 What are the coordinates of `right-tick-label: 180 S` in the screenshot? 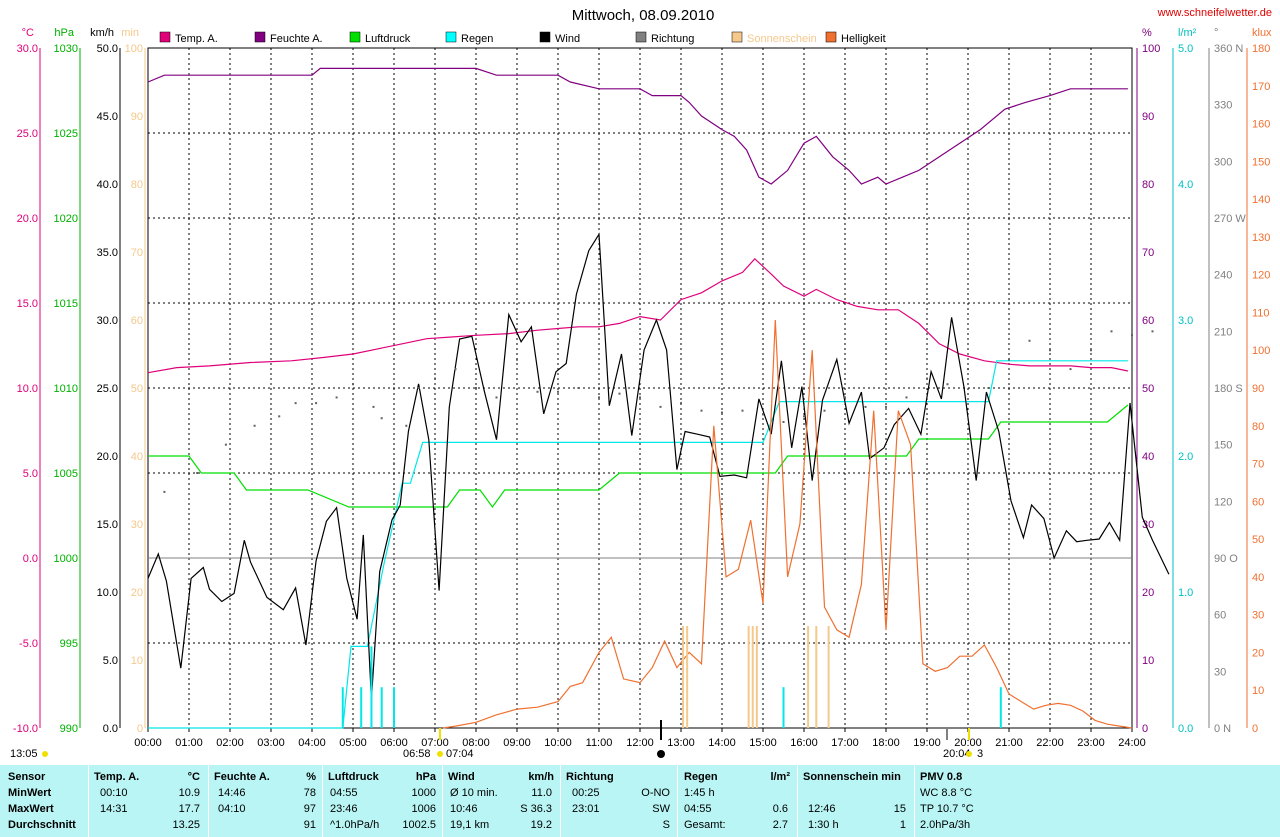 It's located at (1228, 389).